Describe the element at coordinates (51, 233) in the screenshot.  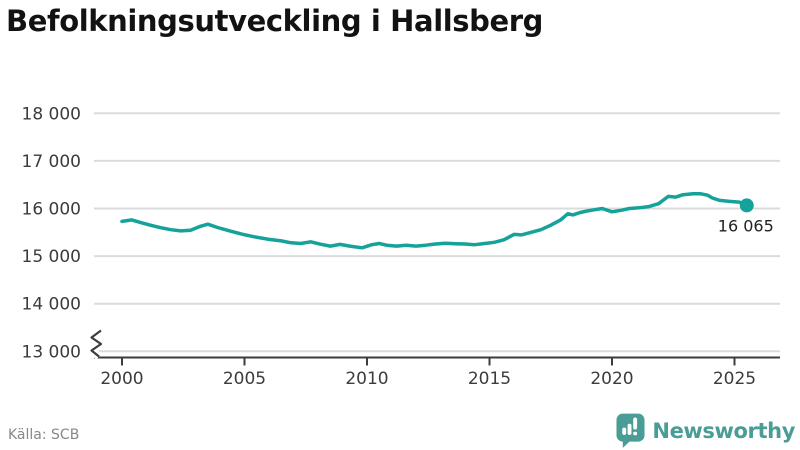
I see `y-axis-labels: 13 000 14 000 15 000 16 000 17 000 18 000` at that location.